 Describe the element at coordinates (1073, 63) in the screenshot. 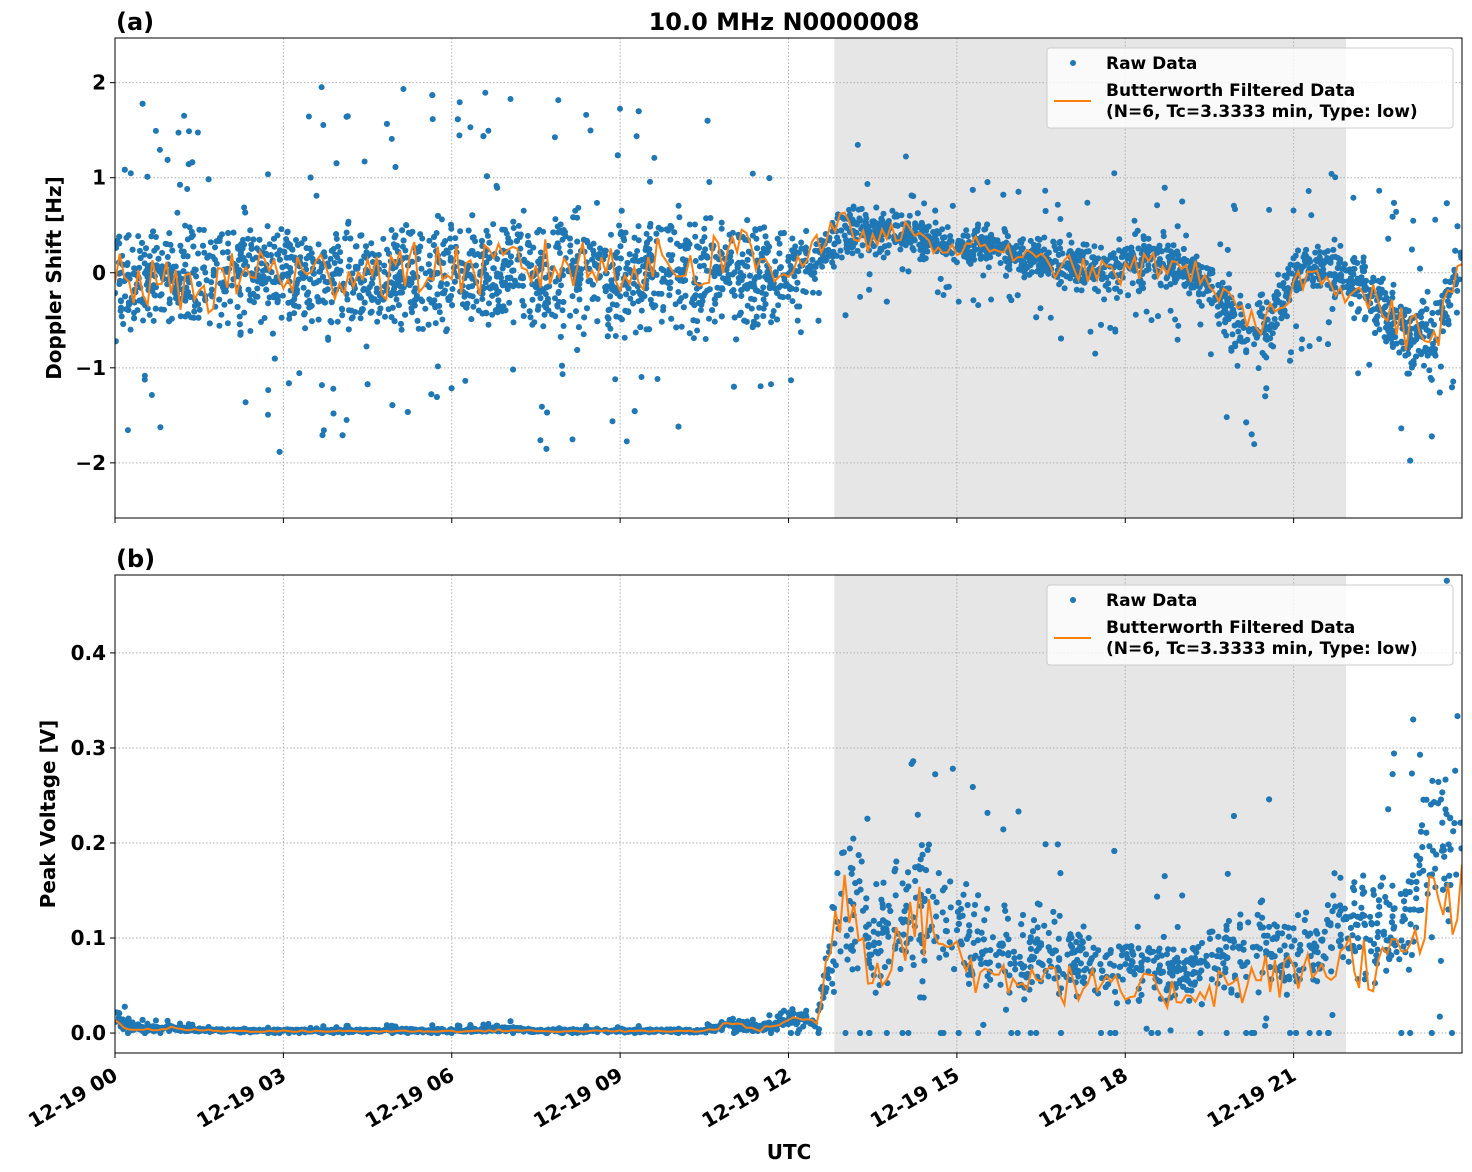

I see `legend-raw-marker` at that location.